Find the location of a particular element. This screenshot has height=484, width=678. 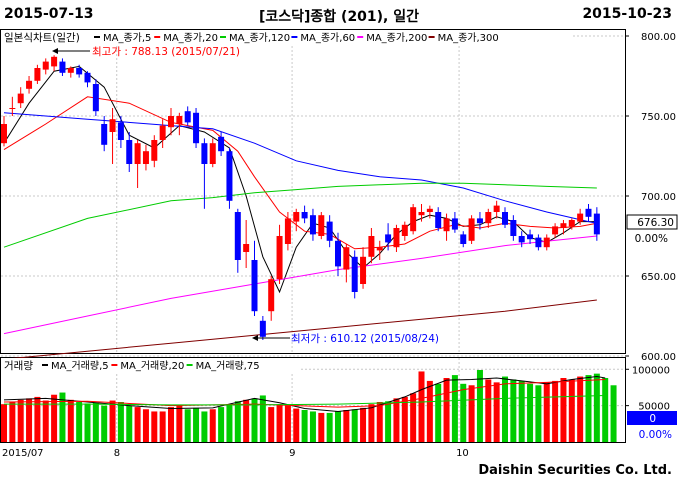

date-tick-label: 10 is located at coordinates (462, 453).